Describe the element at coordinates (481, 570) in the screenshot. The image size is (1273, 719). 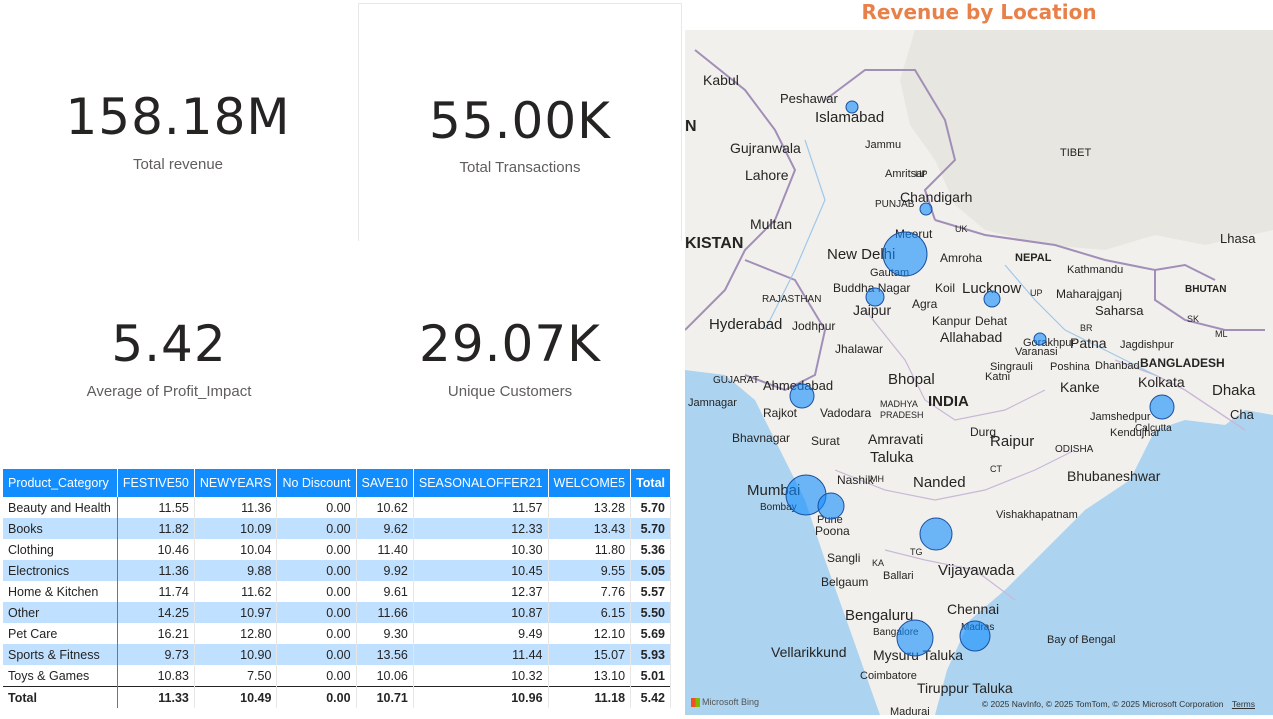
I see `value-cell: 10.45` at that location.